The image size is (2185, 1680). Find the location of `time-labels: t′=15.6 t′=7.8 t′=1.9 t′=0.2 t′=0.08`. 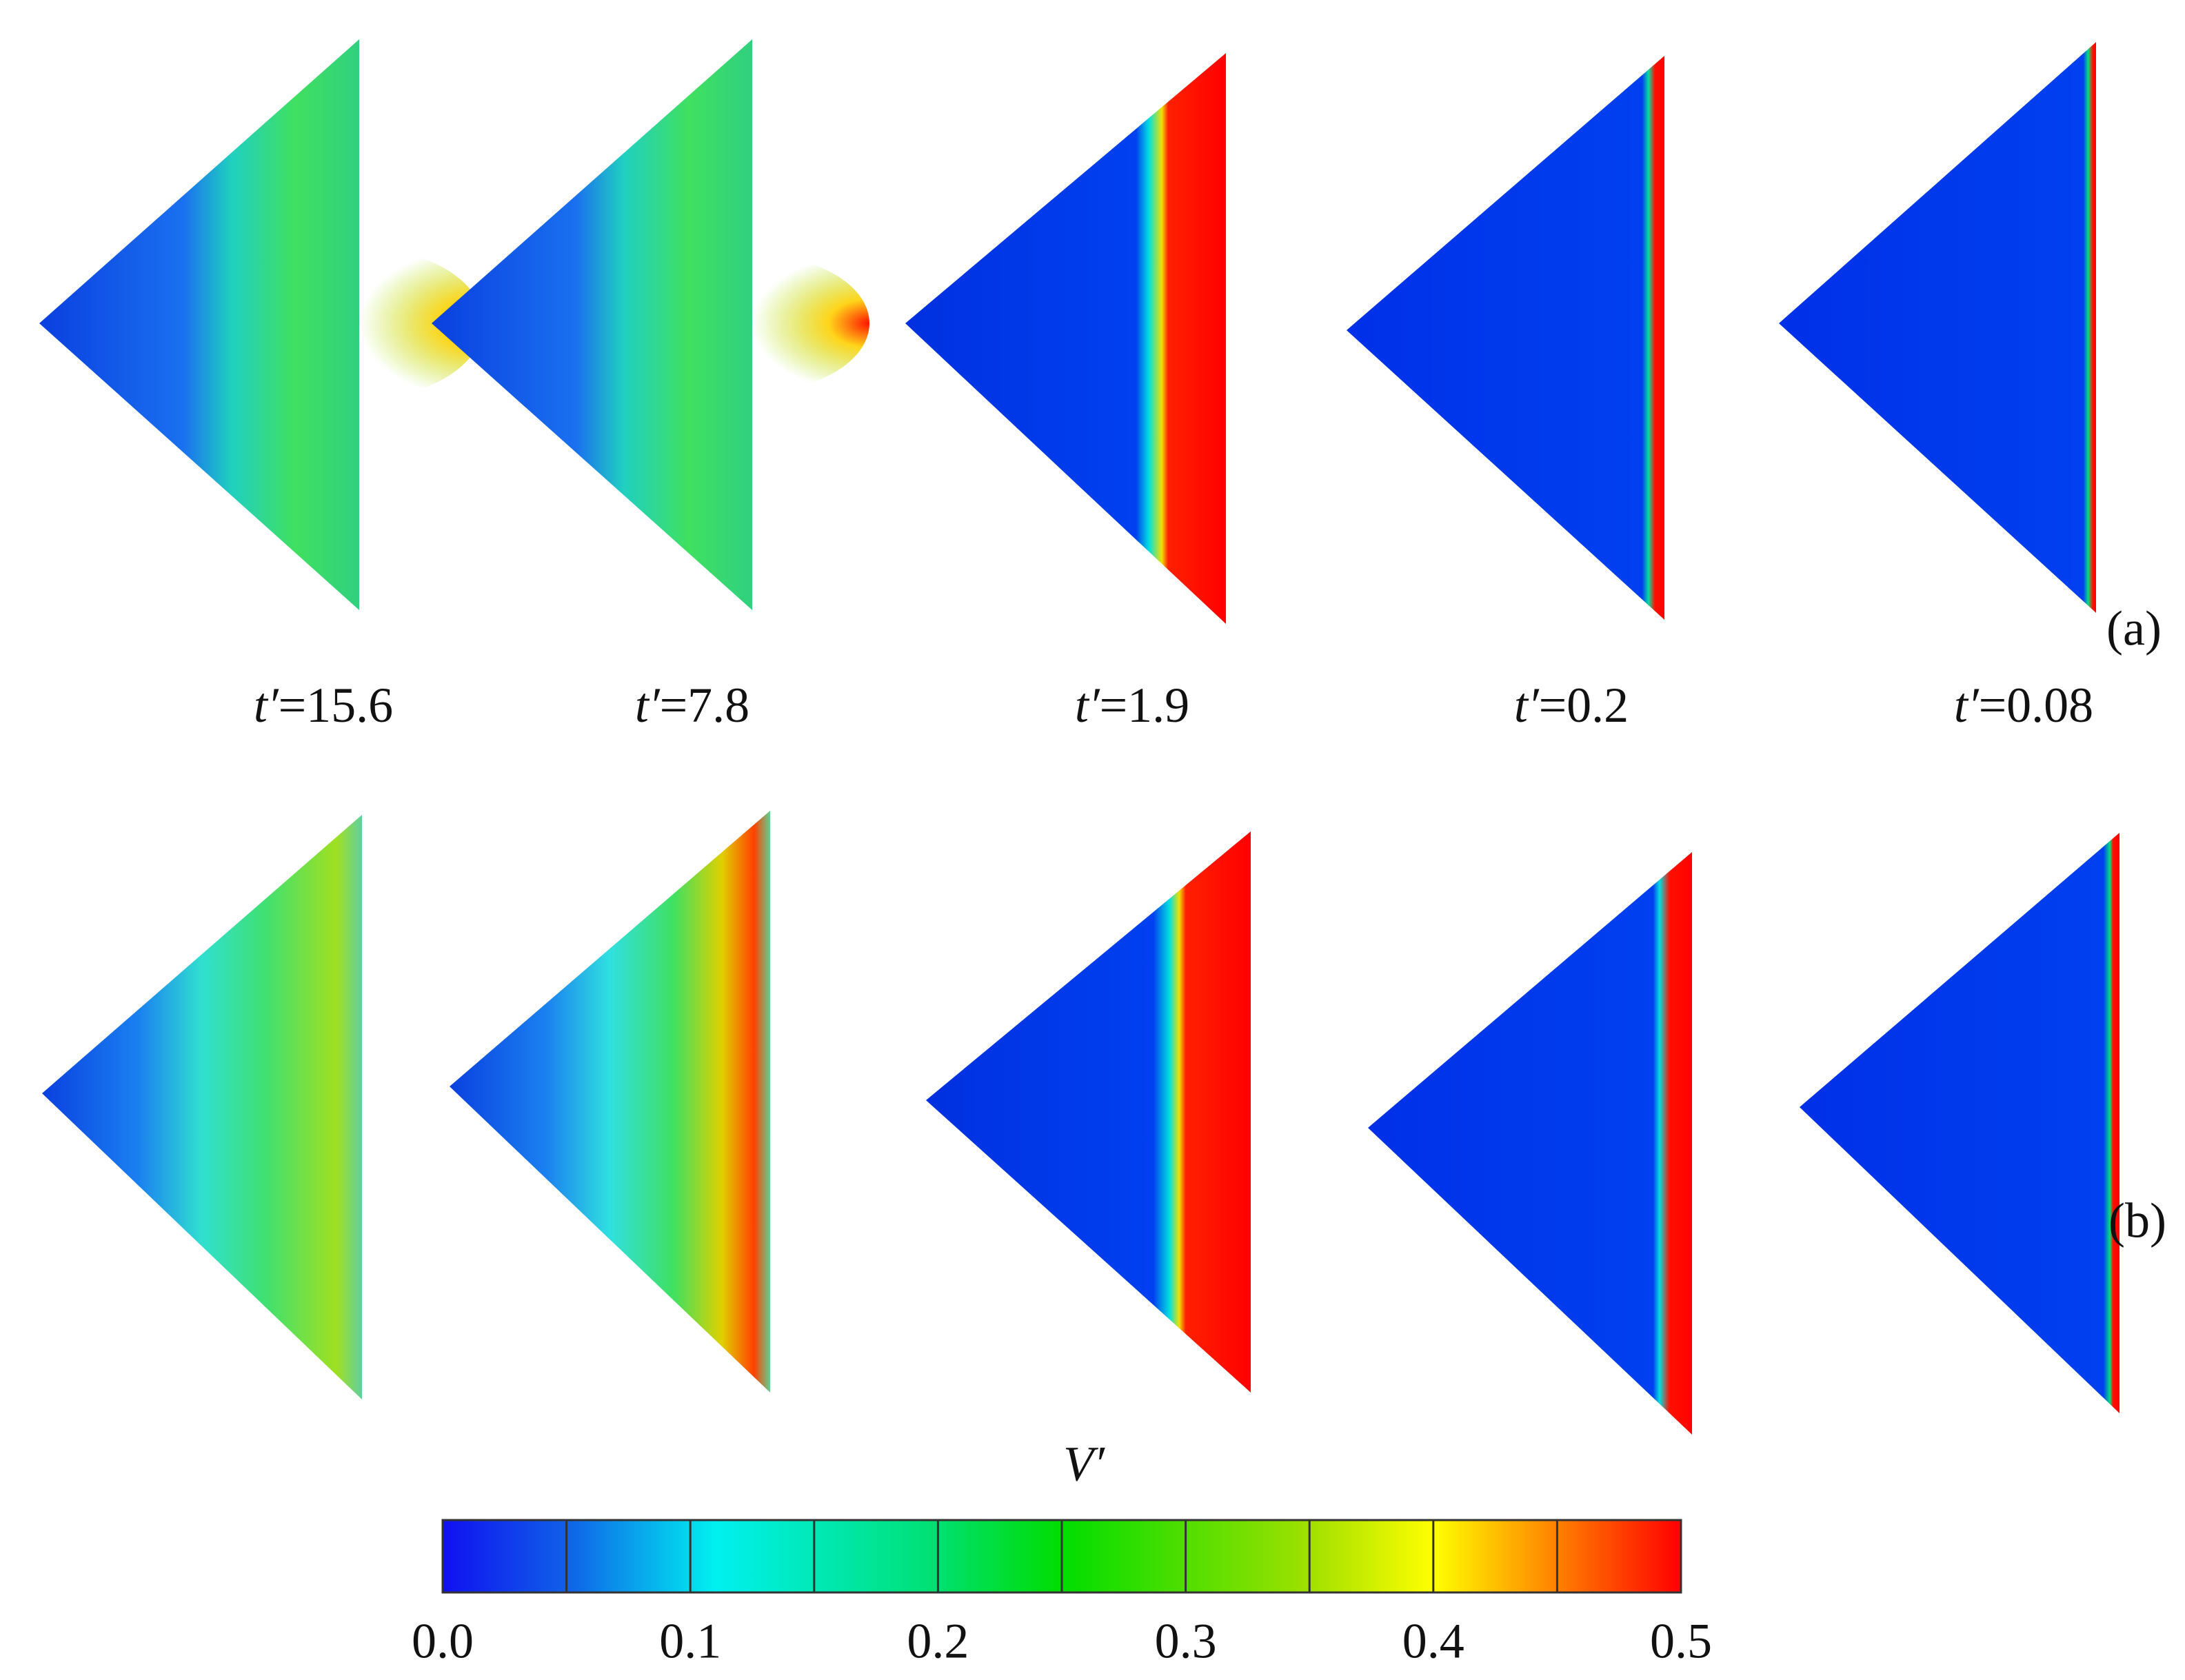

time-labels: t′=15.6 t′=7.8 t′=1.9 t′=0.2 t′=0.08 is located at coordinates (1173, 705).